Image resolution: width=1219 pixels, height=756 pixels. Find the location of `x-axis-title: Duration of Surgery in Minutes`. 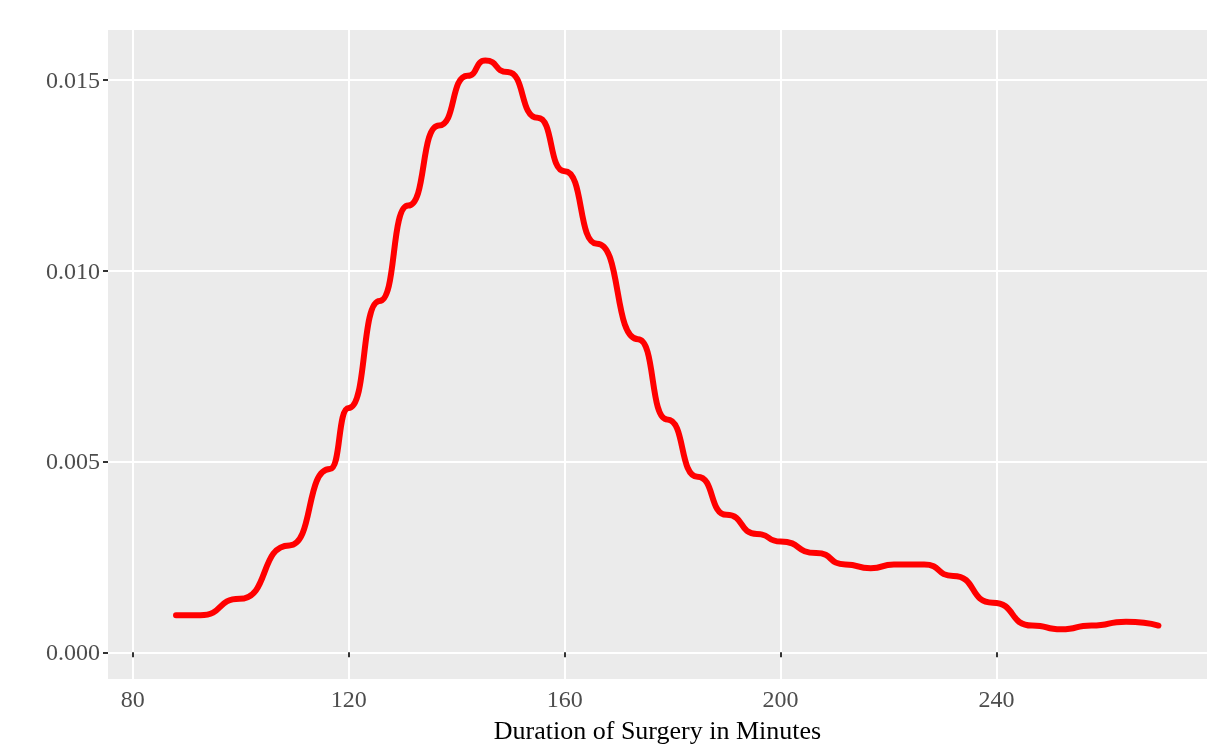

x-axis-title: Duration of Surgery in Minutes is located at coordinates (657, 730).